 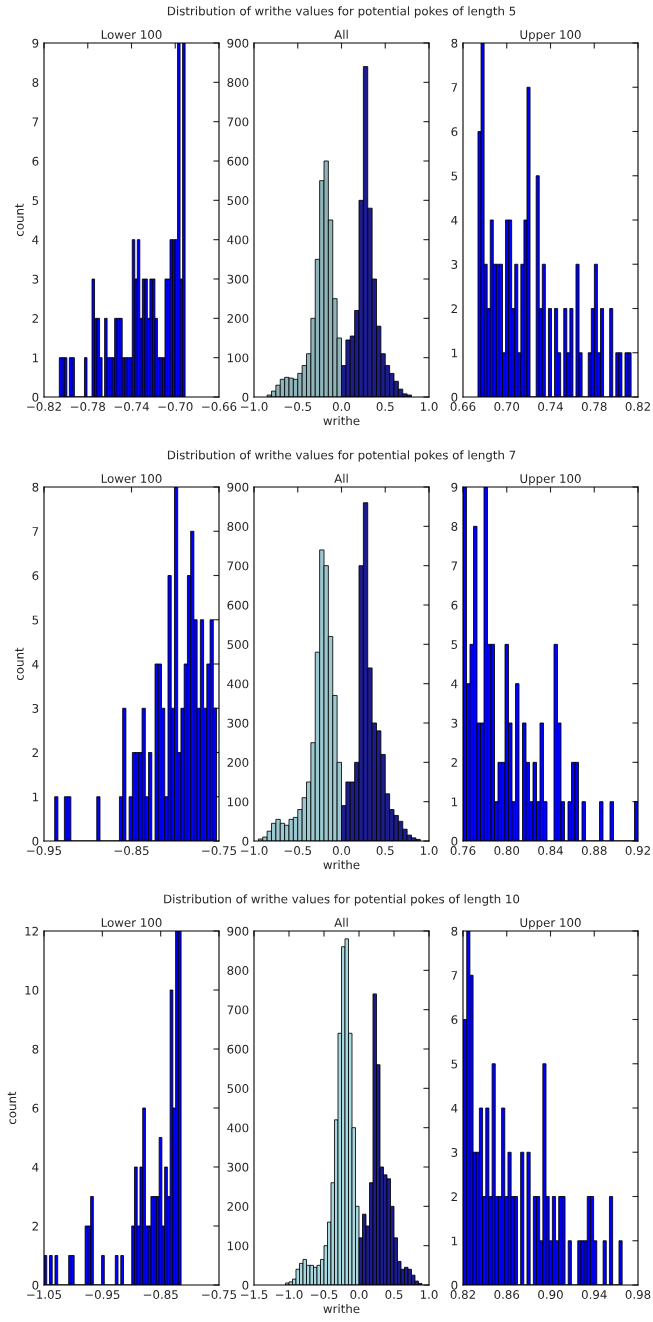 What do you see at coordinates (342, 900) in the screenshot?
I see `text: Distribution of writhe values for potential pokes of length 10` at bounding box center [342, 900].